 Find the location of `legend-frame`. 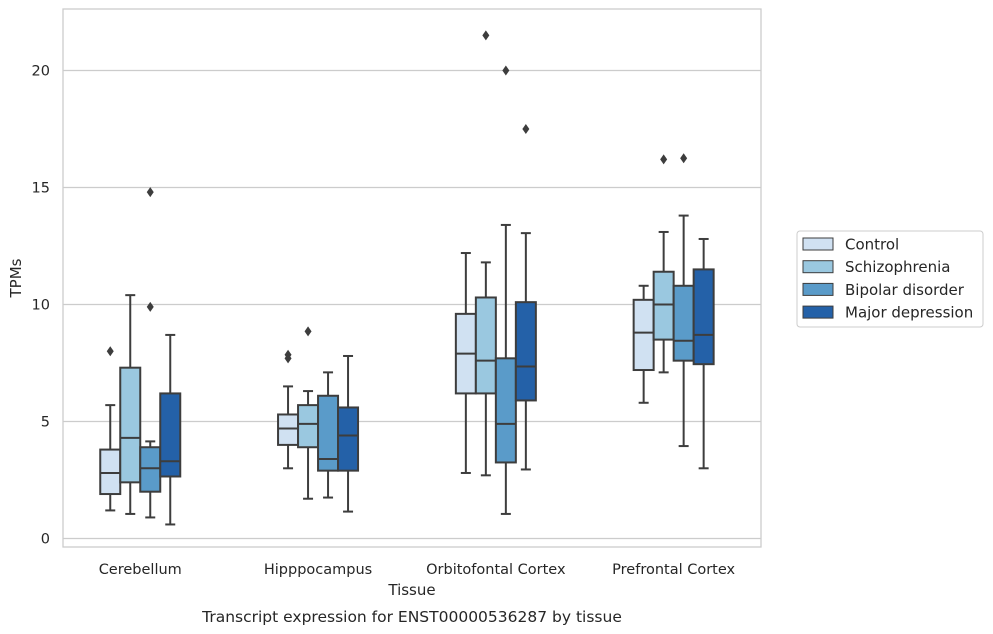

legend-frame is located at coordinates (890, 279).